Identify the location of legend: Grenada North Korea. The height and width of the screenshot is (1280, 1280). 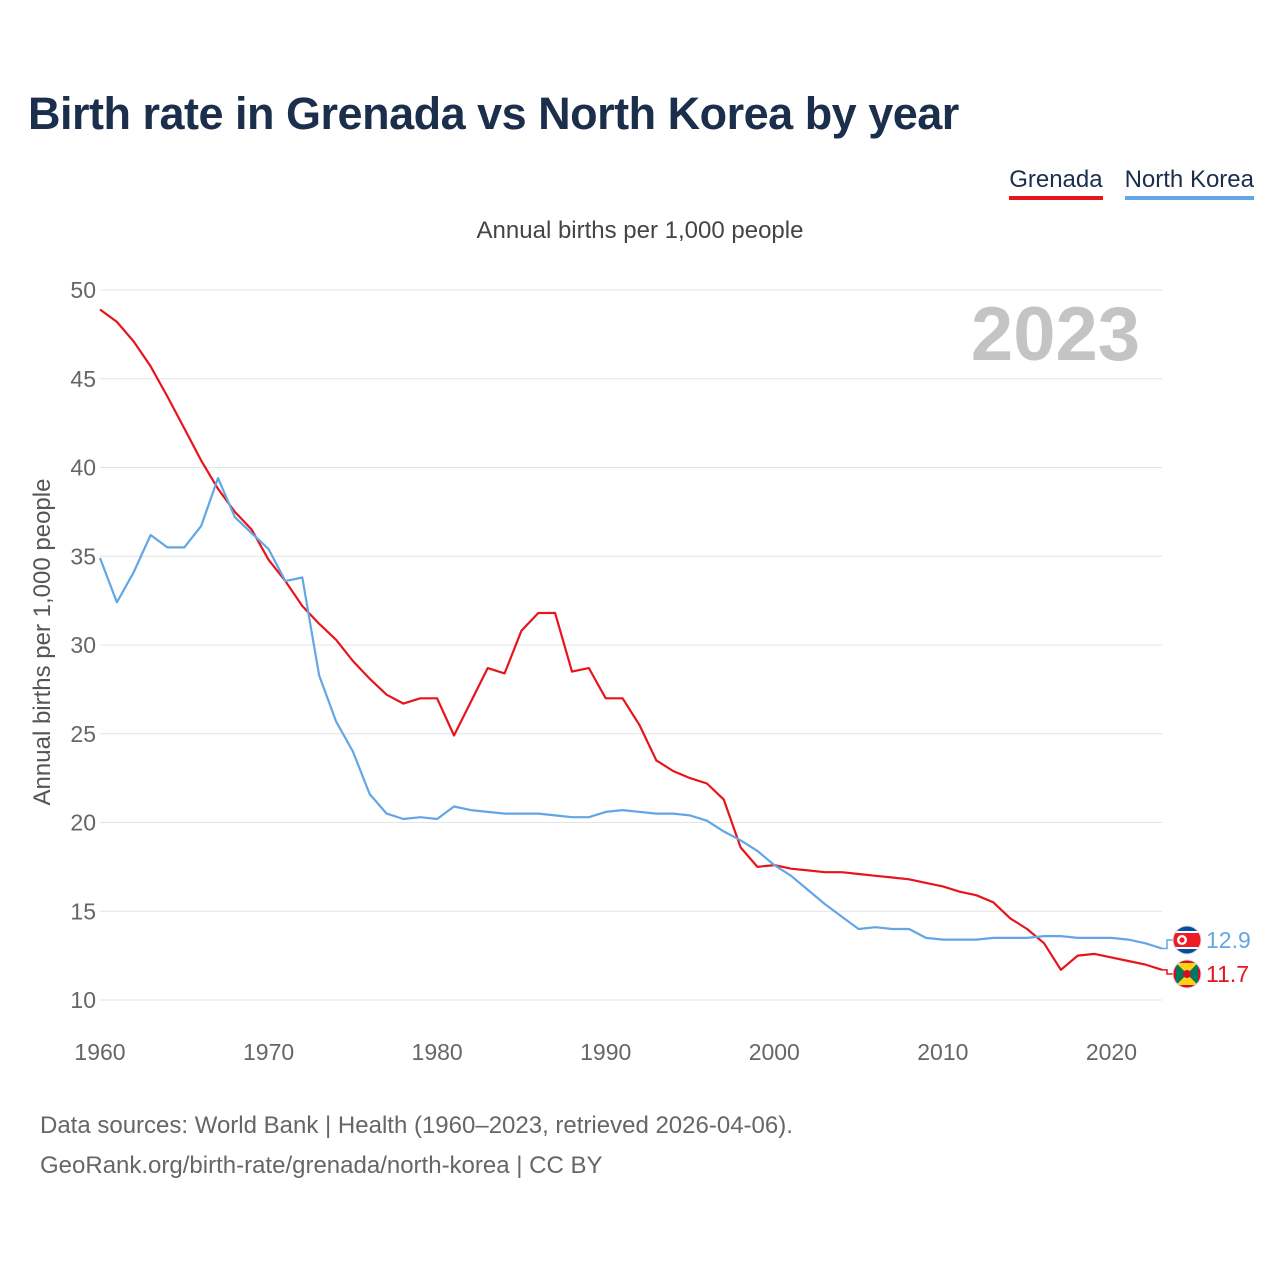
(1131, 183).